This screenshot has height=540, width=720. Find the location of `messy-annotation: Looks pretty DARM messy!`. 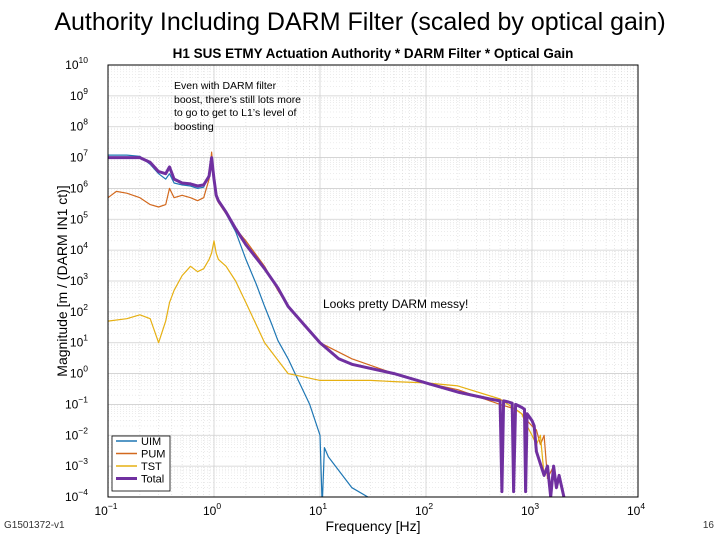

messy-annotation: Looks pretty DARM messy! is located at coordinates (396, 304).